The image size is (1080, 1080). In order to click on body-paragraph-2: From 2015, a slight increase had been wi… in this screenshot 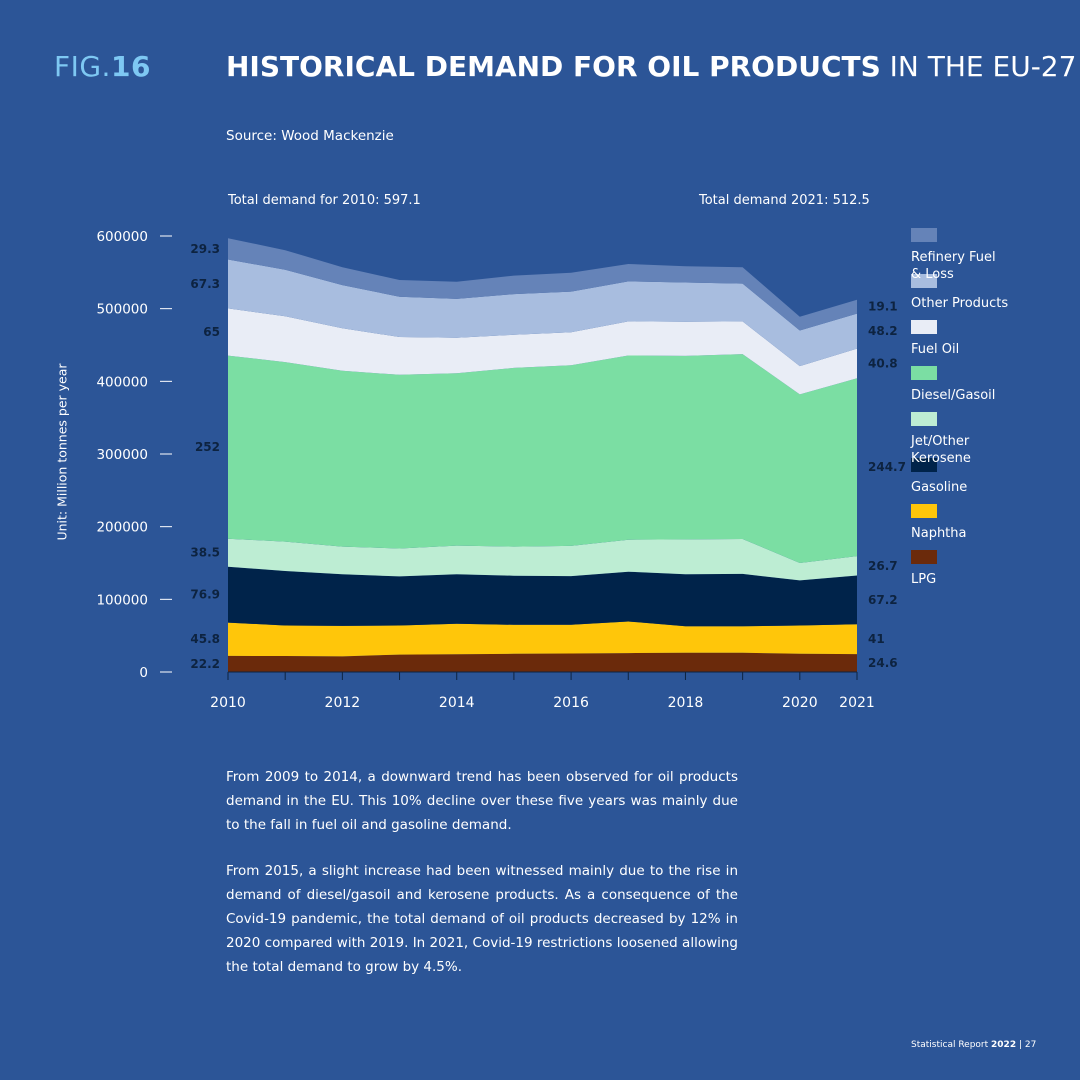, I will do `click(482, 919)`.